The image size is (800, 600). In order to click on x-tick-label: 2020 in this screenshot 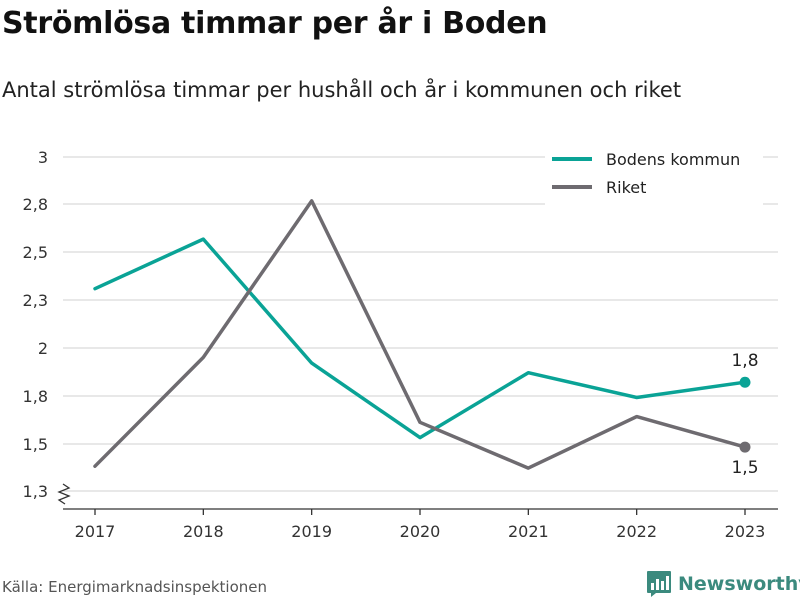, I will do `click(420, 531)`.